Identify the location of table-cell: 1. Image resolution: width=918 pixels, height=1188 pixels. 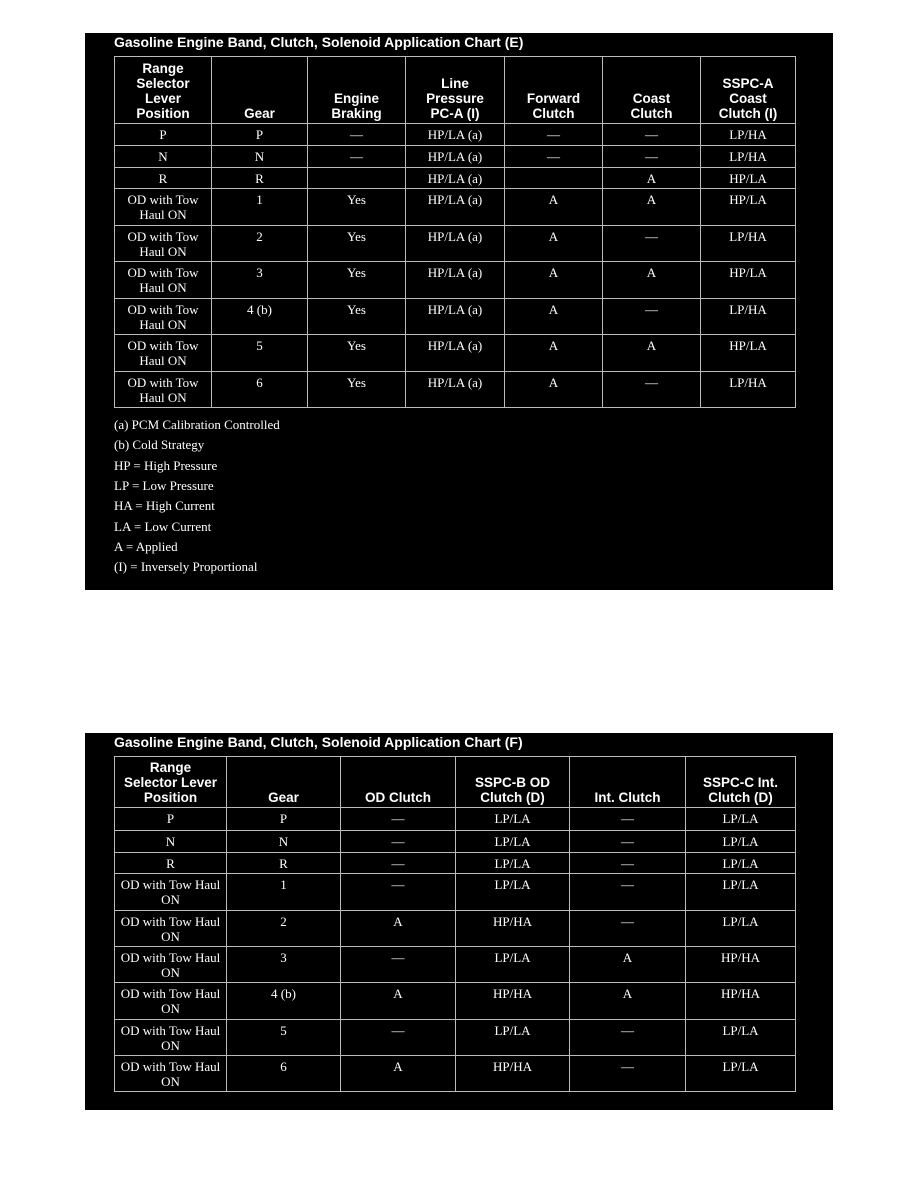
(259, 207).